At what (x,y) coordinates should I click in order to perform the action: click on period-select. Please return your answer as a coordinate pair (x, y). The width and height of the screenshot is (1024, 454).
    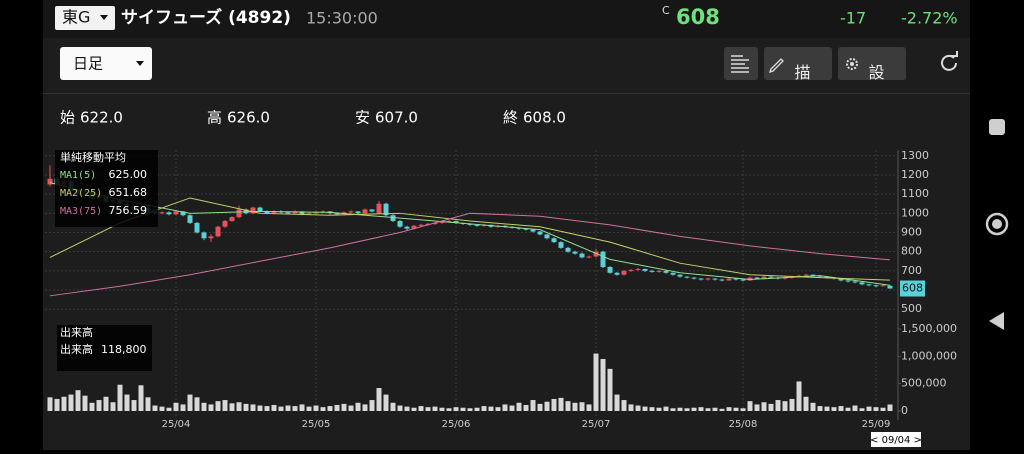
    Looking at the image, I should click on (106, 63).